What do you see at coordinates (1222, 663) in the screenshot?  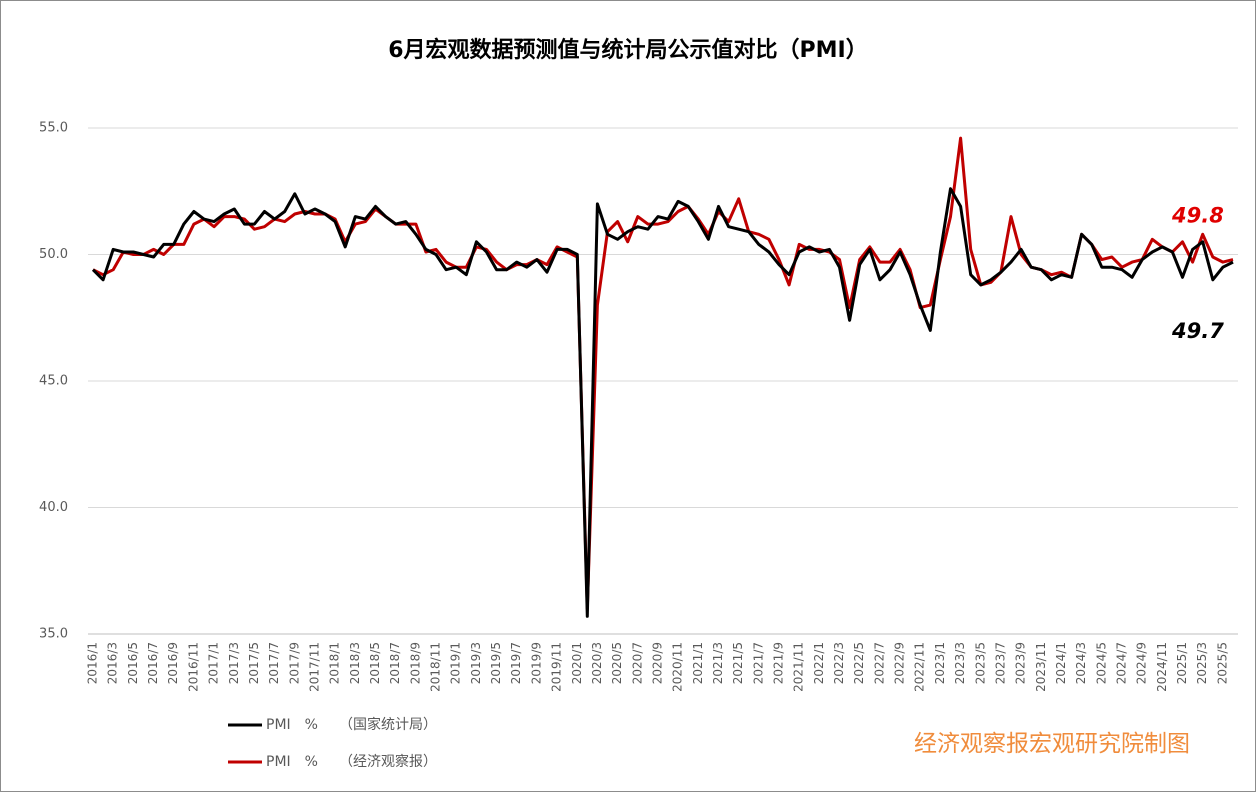 I see `x-tick-label: 2025/5` at bounding box center [1222, 663].